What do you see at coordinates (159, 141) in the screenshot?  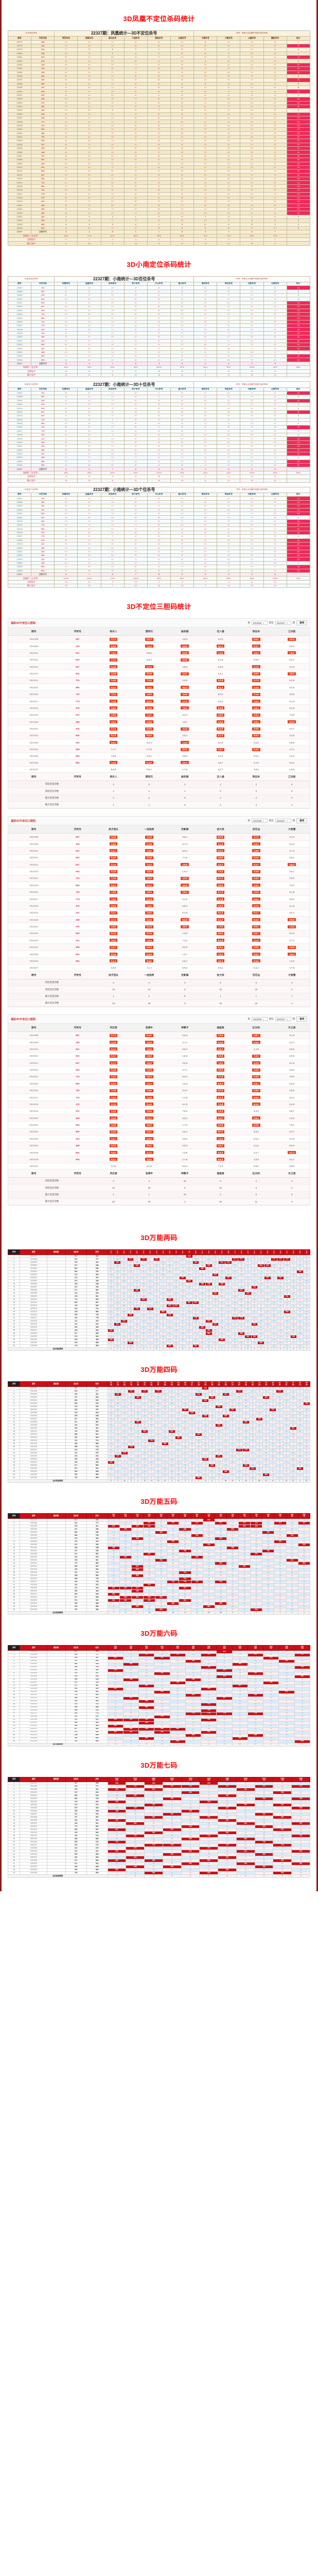 I see `table-row: 22303 319 5√ 6√ 4√ 7√ 8√ 2√ 0√ 5√ 6√ 4√ 10` at bounding box center [159, 141].